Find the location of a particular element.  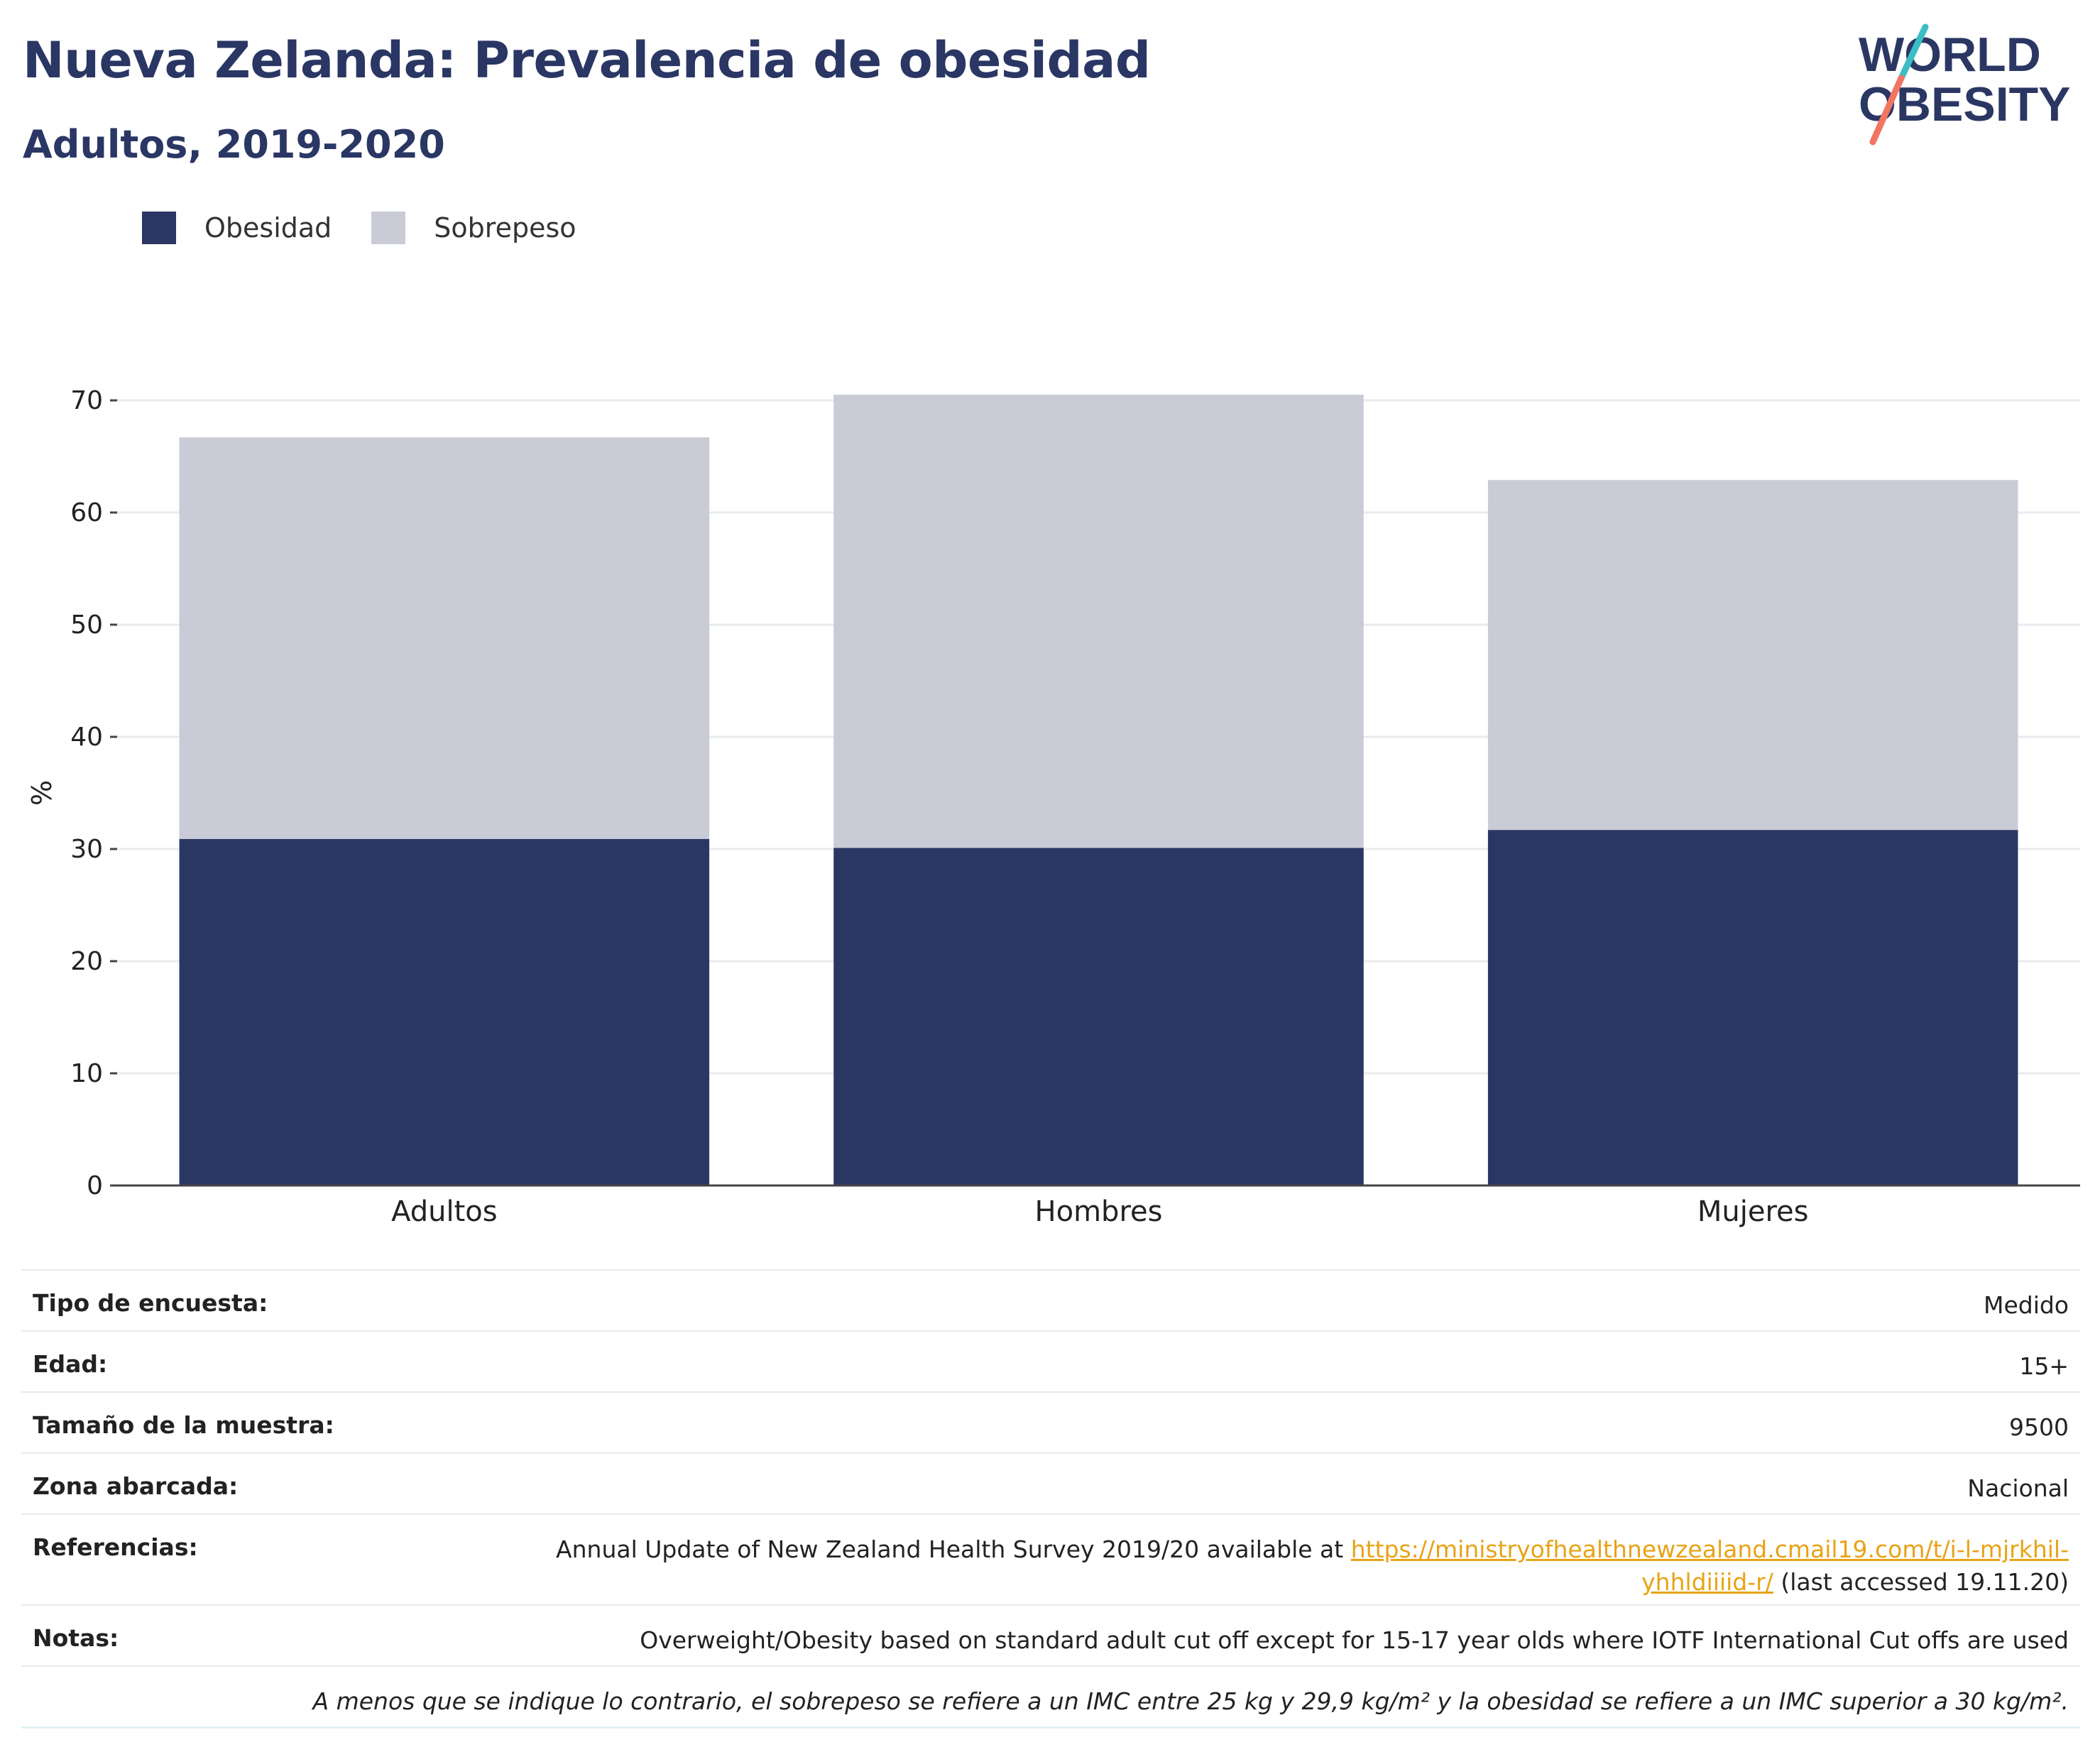

info-label: Referencias: is located at coordinates (201, 1559).